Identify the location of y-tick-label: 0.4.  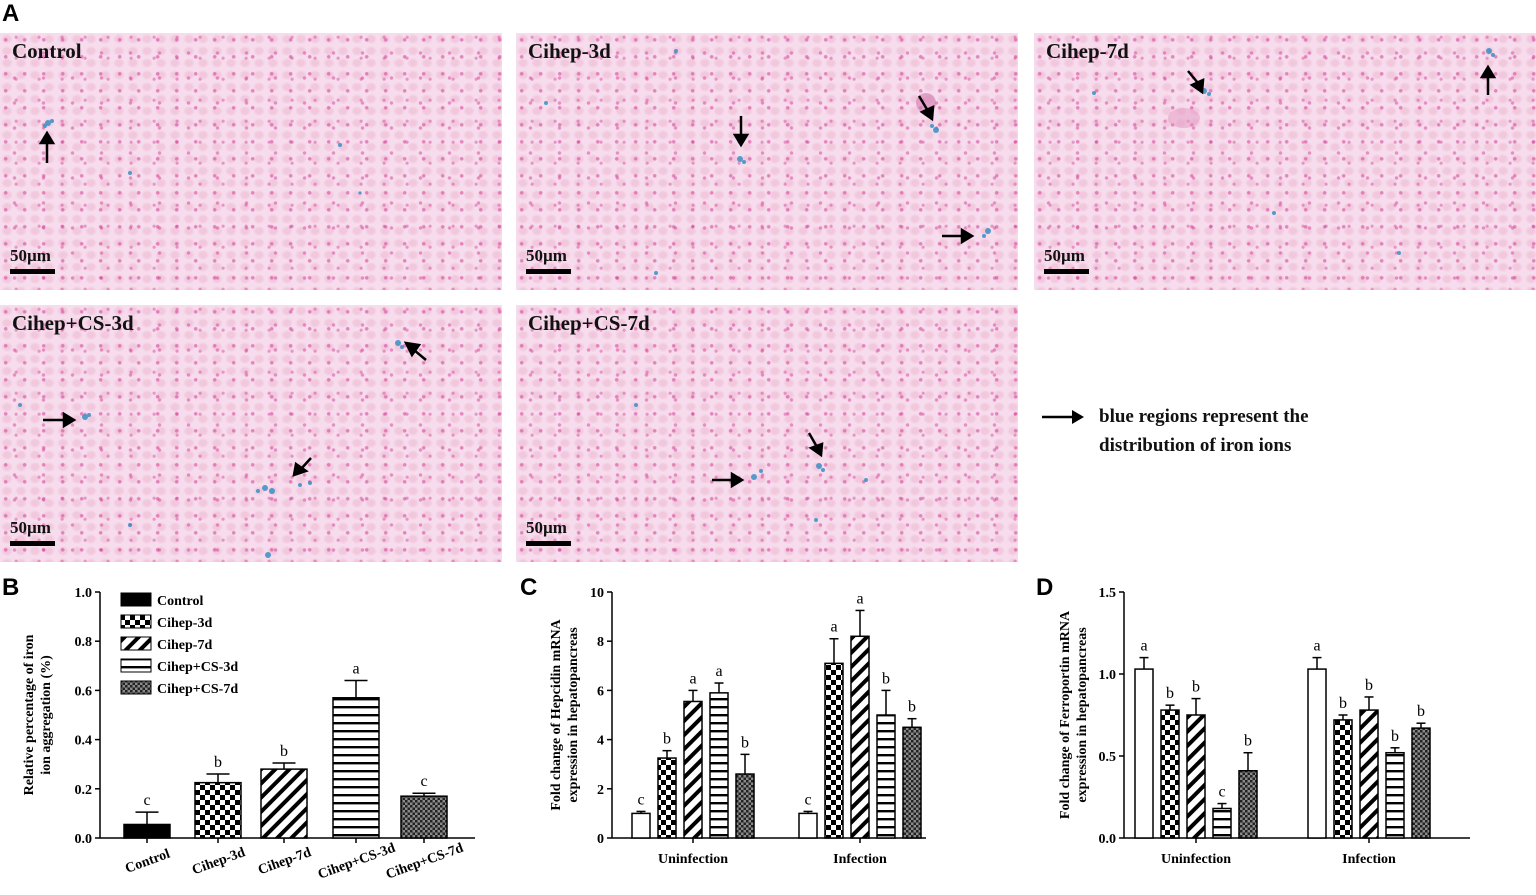
(84, 741).